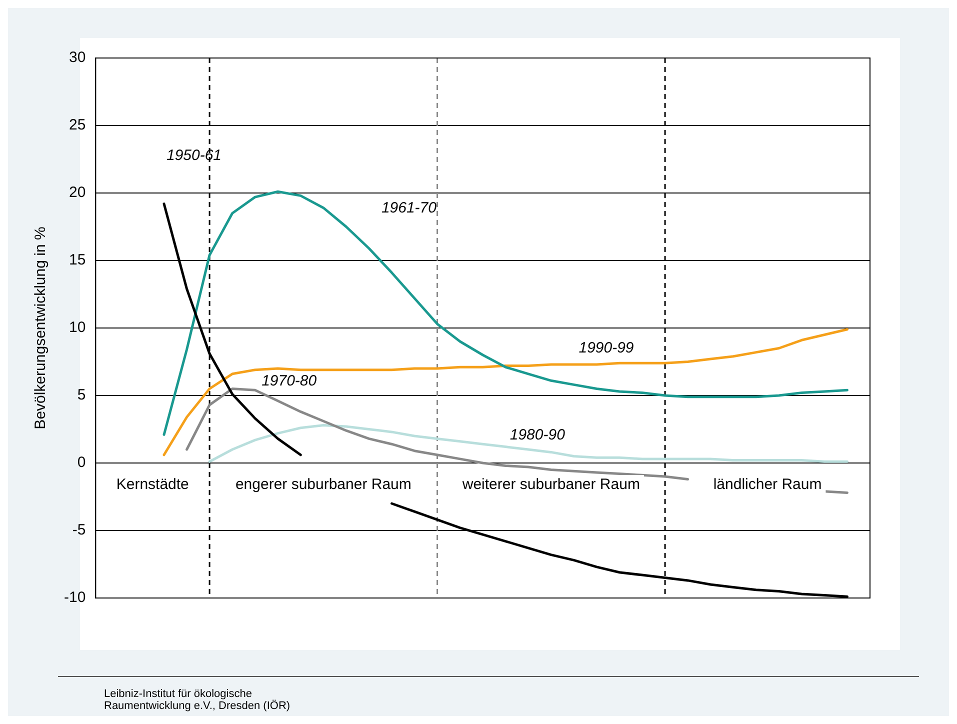  What do you see at coordinates (75, 597) in the screenshot?
I see `y-tick-label: -10` at bounding box center [75, 597].